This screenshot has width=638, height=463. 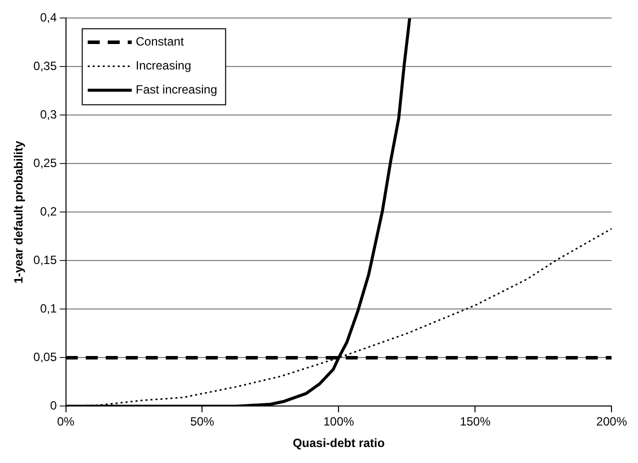 I want to click on y-tick-label: 0, so click(x=54, y=405).